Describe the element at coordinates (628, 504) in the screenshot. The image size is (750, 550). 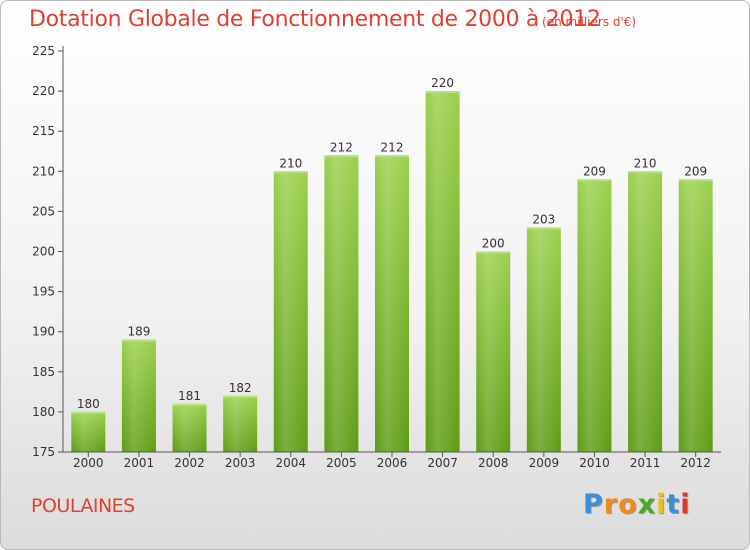
I see `logo-letter: o` at that location.